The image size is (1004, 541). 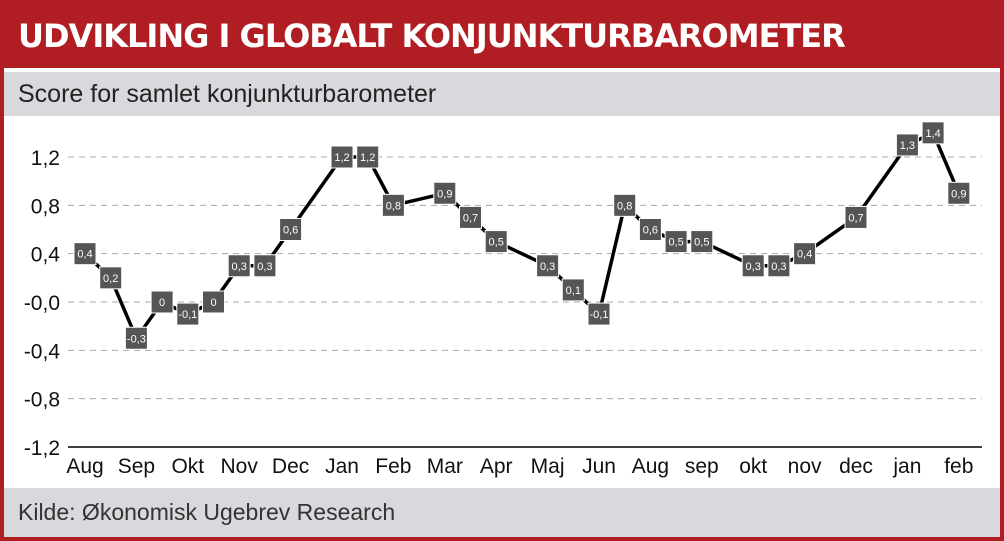 What do you see at coordinates (42, 303) in the screenshot?
I see `y-tick-label: -0,0` at bounding box center [42, 303].